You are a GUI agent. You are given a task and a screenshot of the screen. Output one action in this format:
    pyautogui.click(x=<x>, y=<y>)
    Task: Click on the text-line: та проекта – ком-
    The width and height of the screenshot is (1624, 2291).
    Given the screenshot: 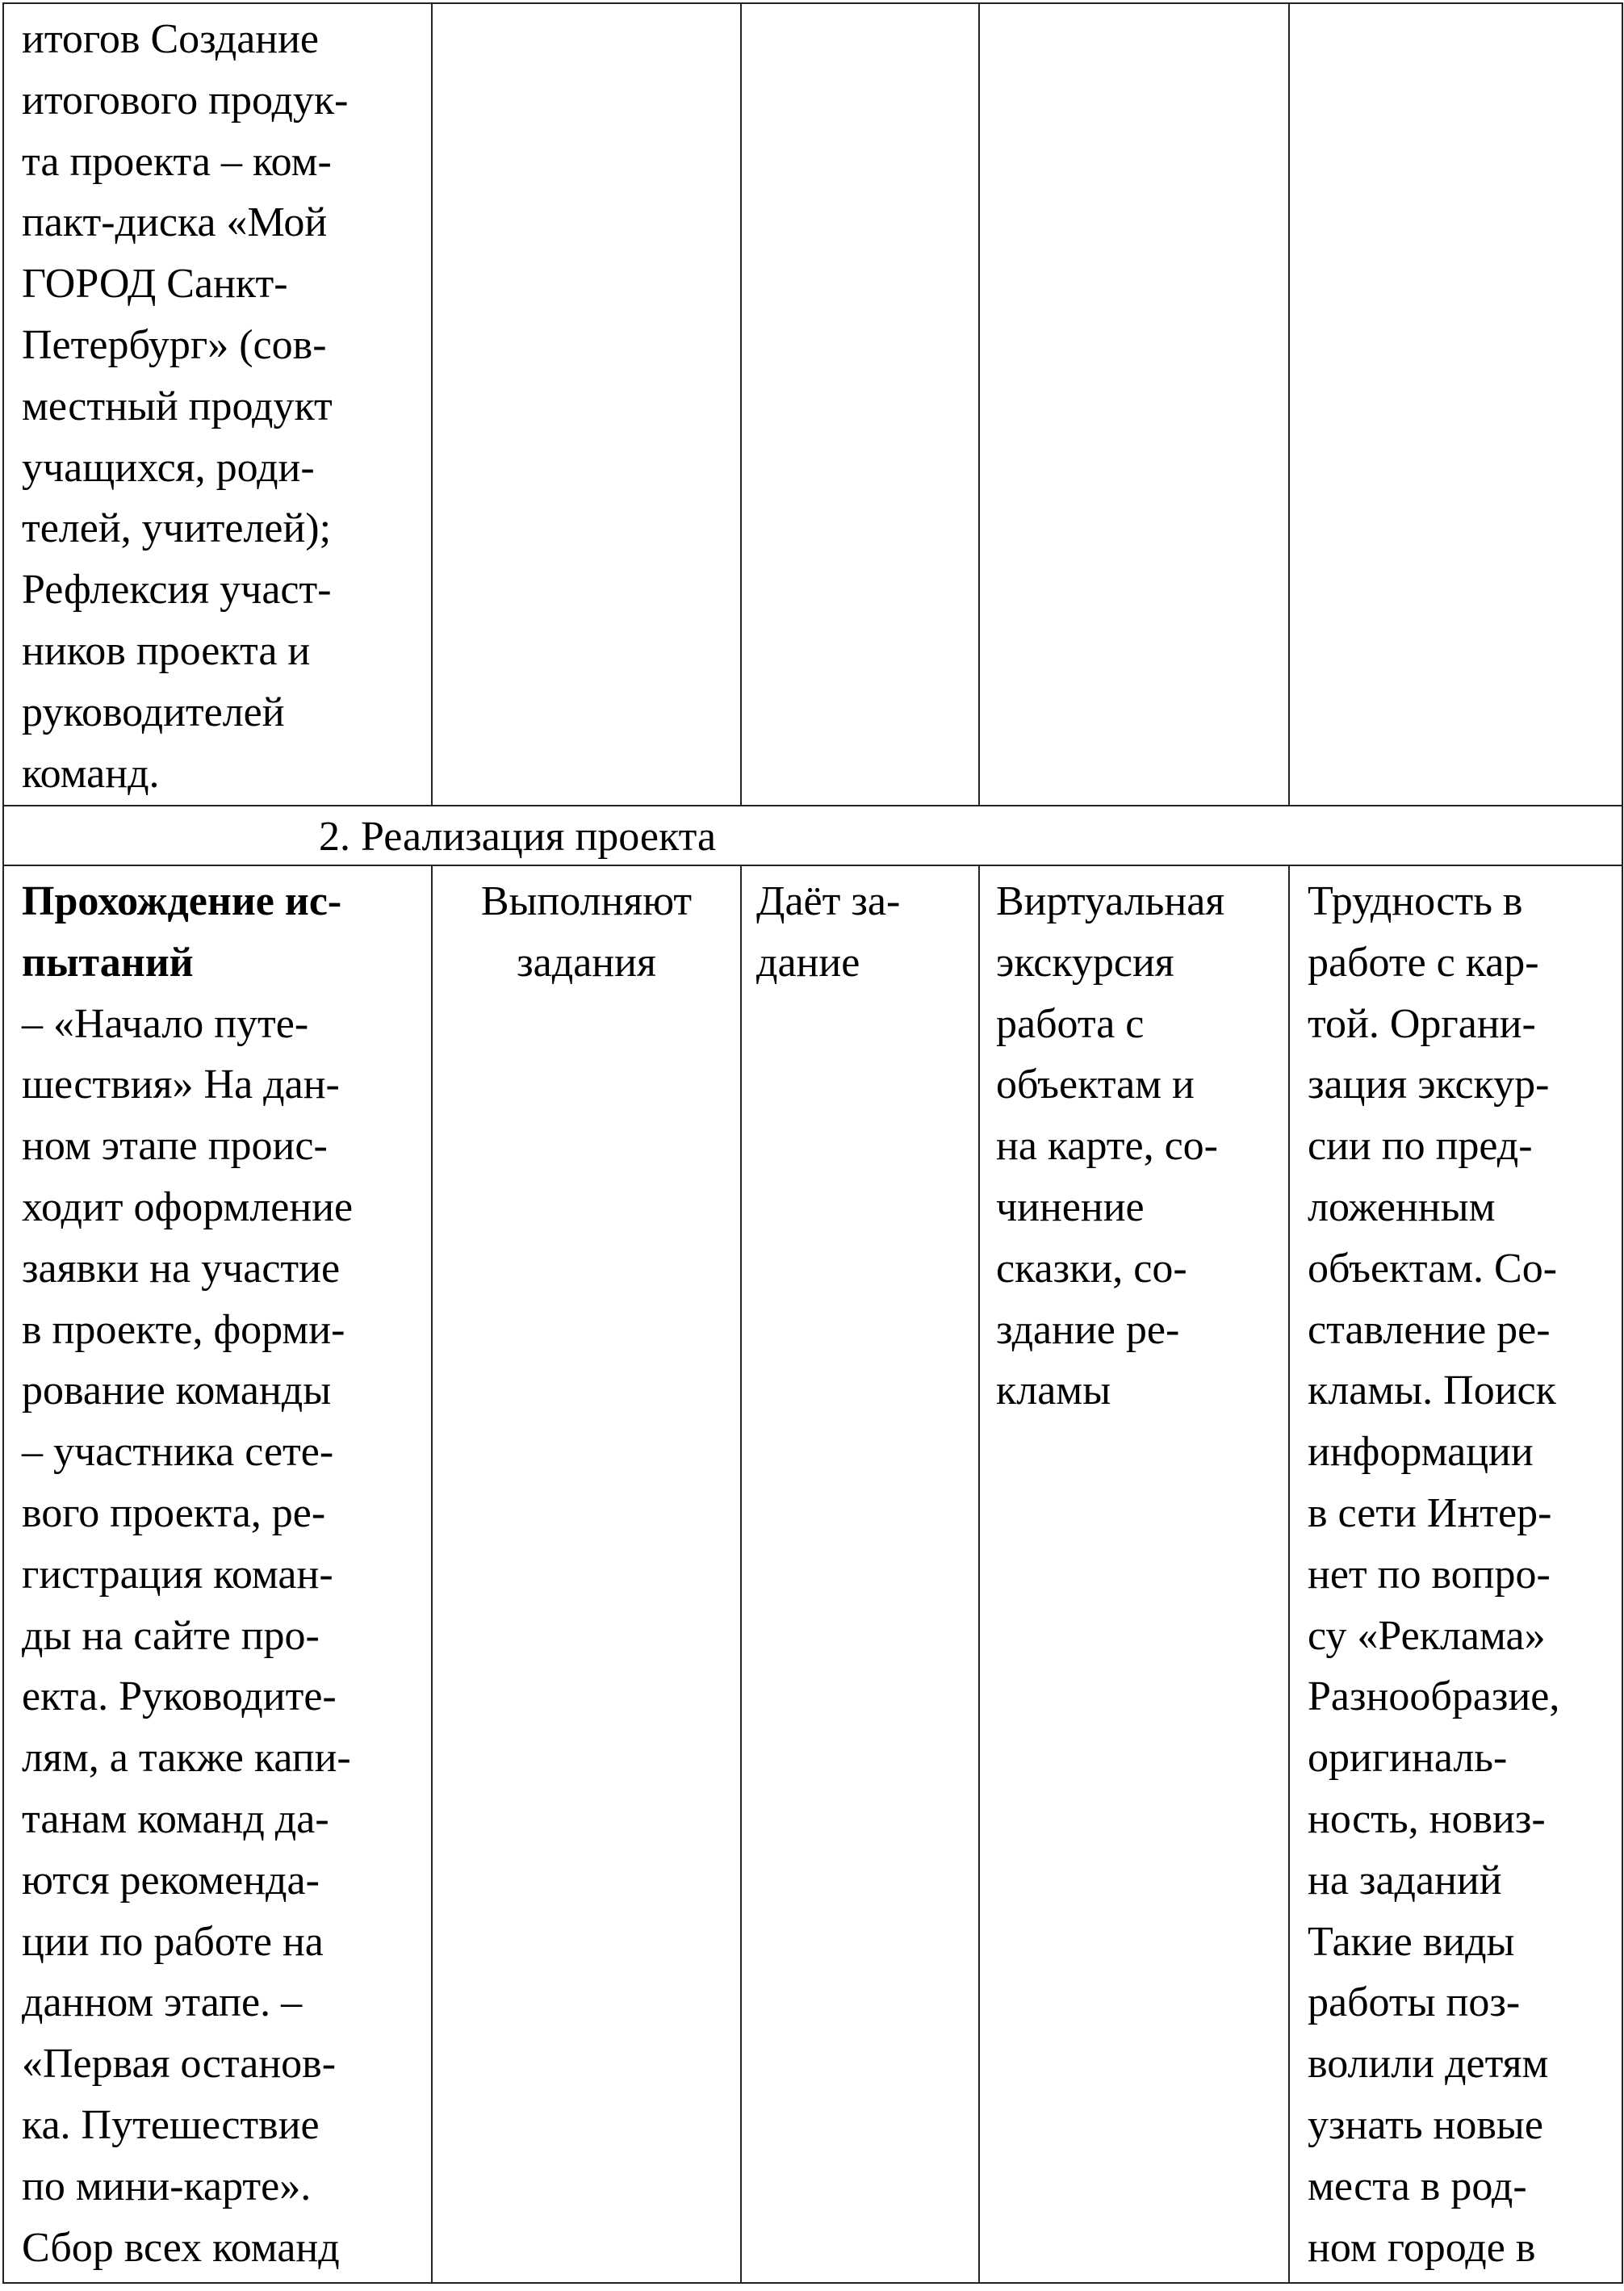 What is the action you would take?
    pyautogui.click(x=177, y=161)
    